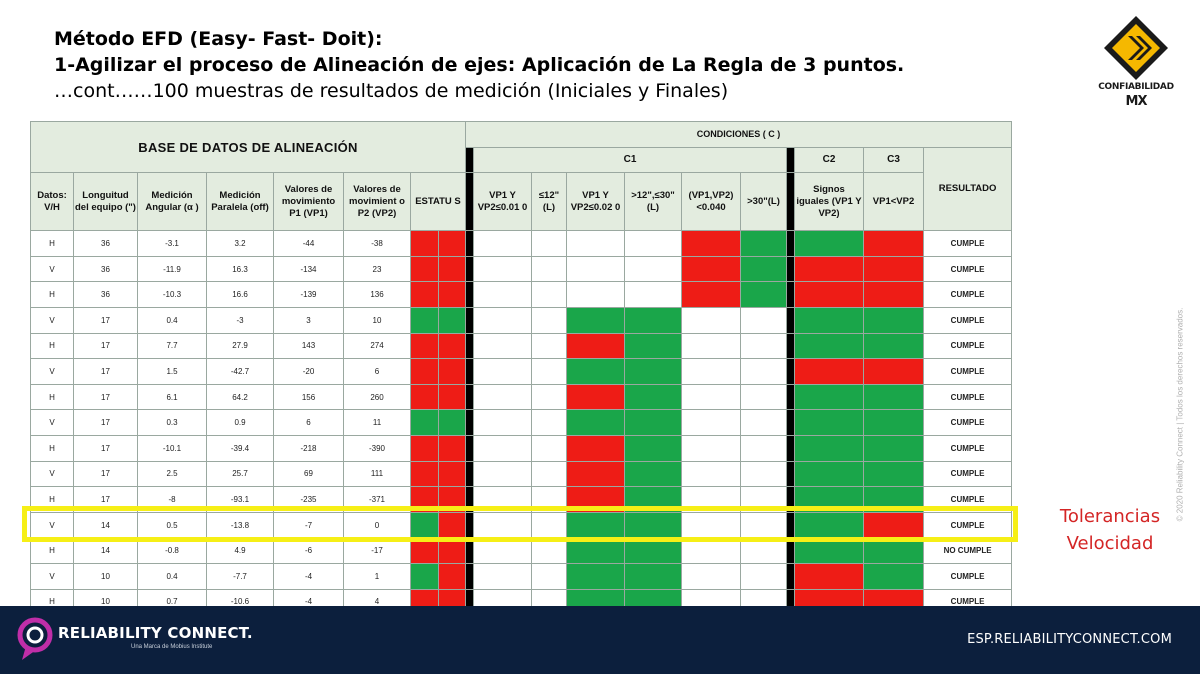 This screenshot has height=674, width=1200. What do you see at coordinates (240, 243) in the screenshot?
I see `cell-parallel: 3.2` at bounding box center [240, 243].